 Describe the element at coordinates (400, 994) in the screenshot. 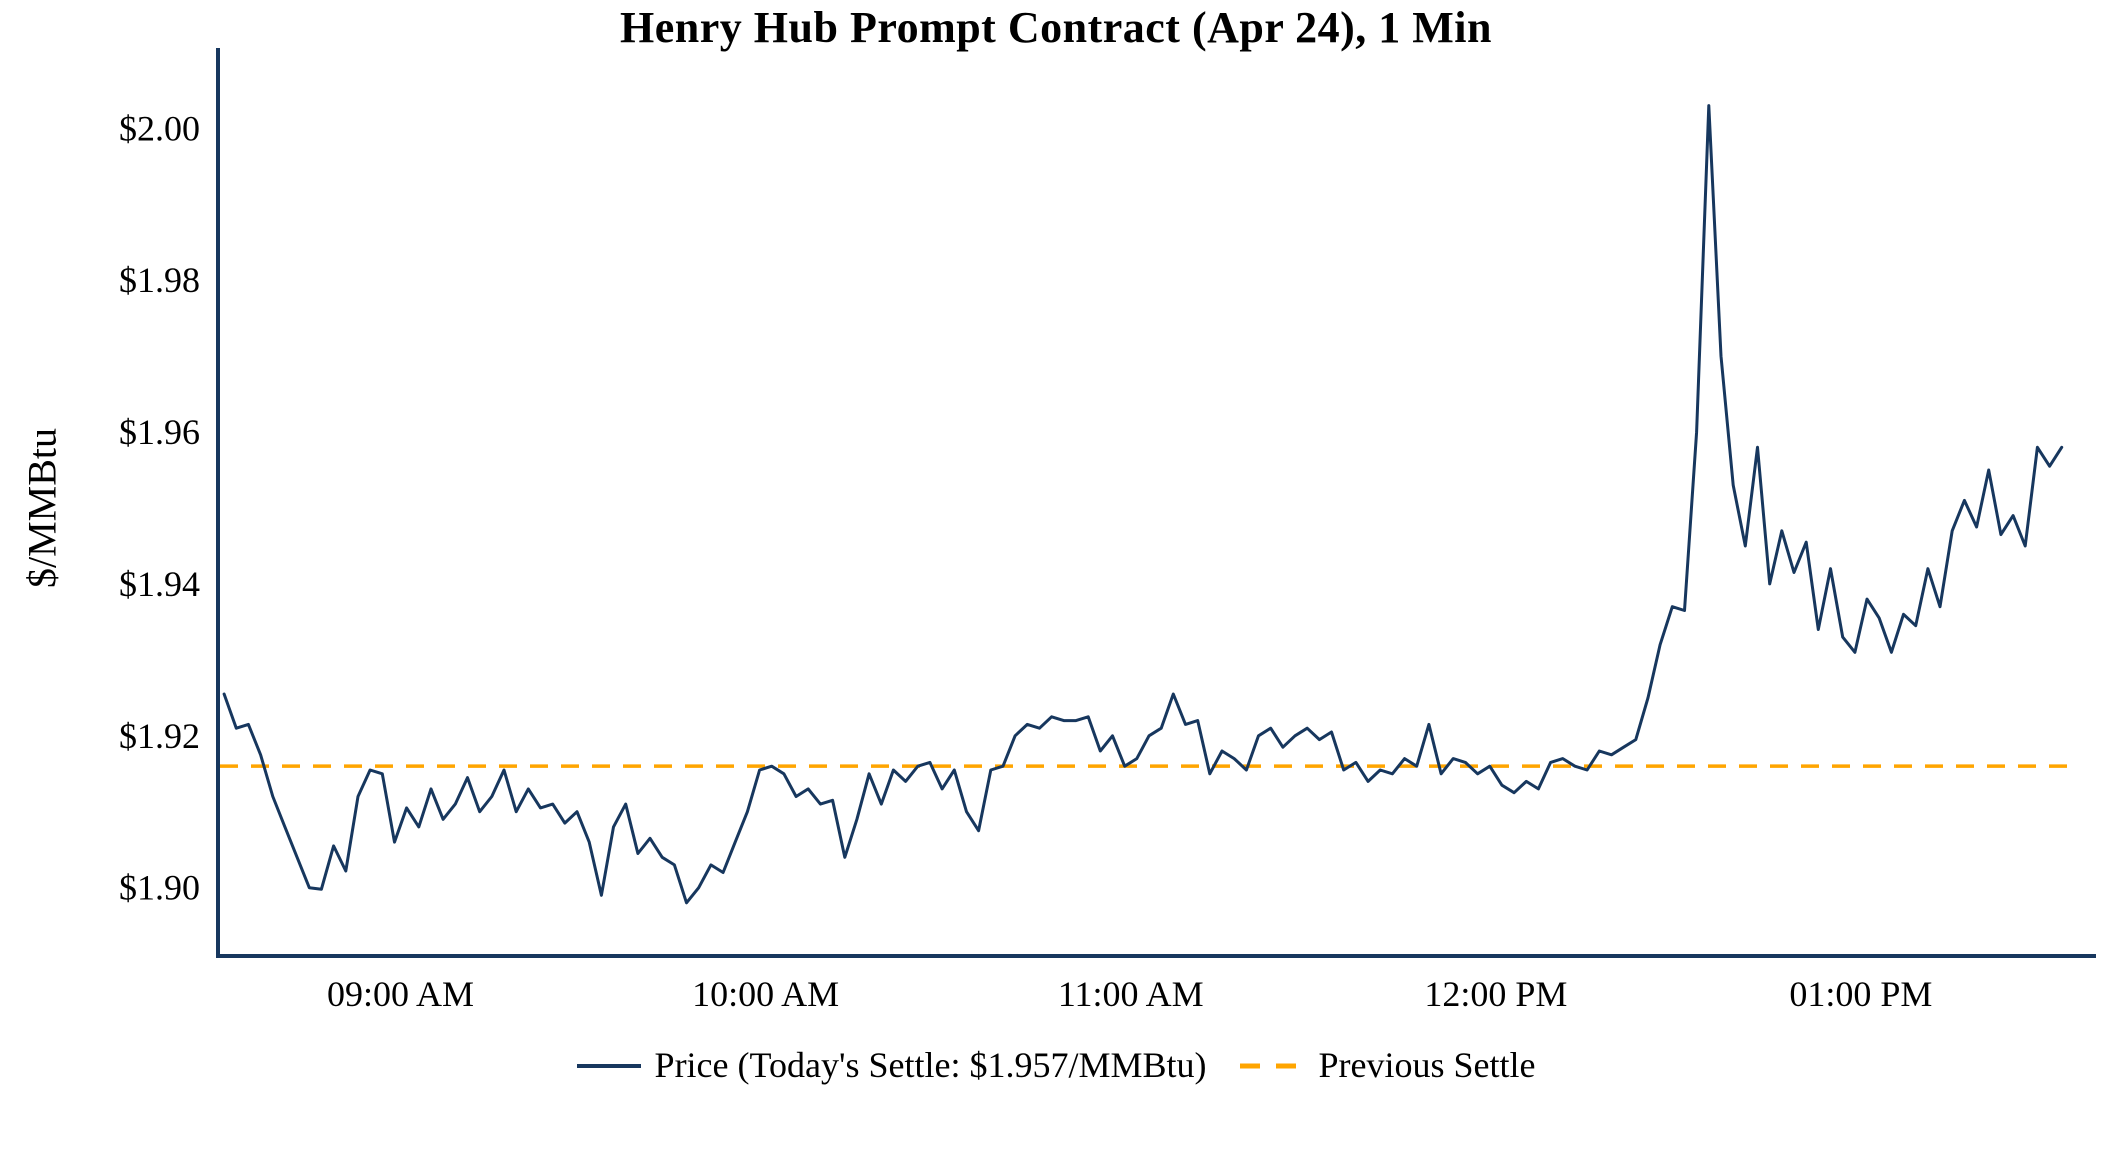

I see `x-tick-label: 09:00 AM` at that location.